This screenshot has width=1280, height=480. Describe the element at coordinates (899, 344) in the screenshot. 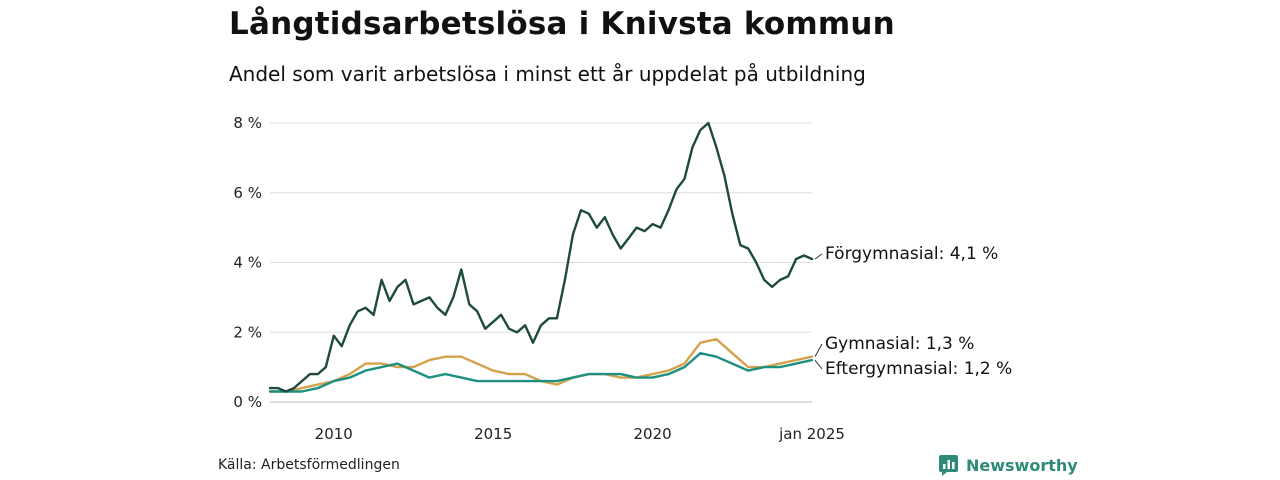

I see `end-label: Gymnasial: 1,3 %` at that location.